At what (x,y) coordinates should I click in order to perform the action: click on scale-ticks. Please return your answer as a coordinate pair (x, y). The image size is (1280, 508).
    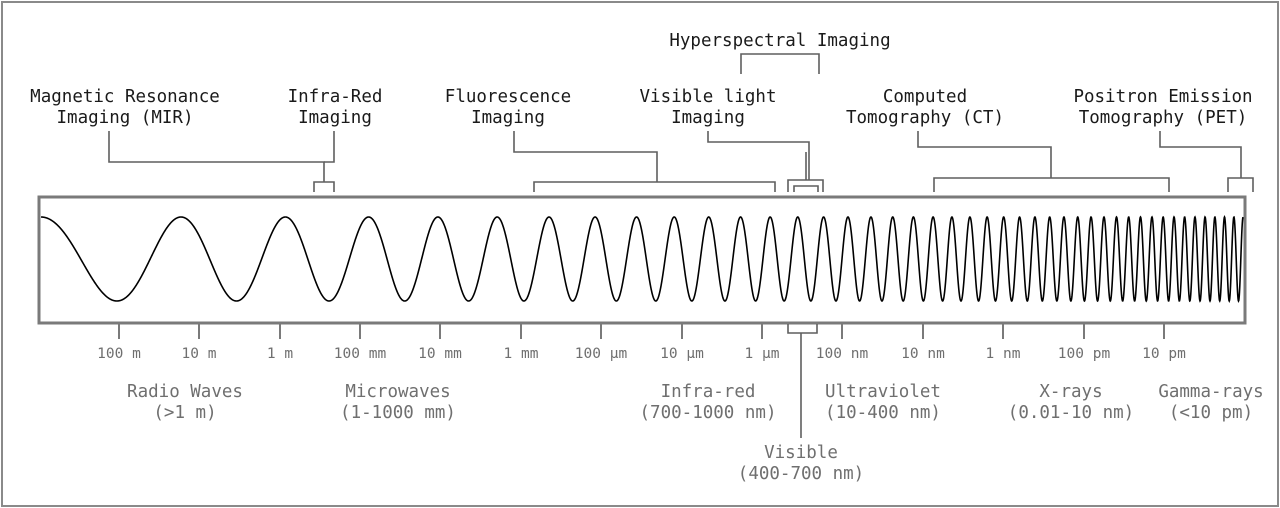
    Looking at the image, I should click on (641, 331).